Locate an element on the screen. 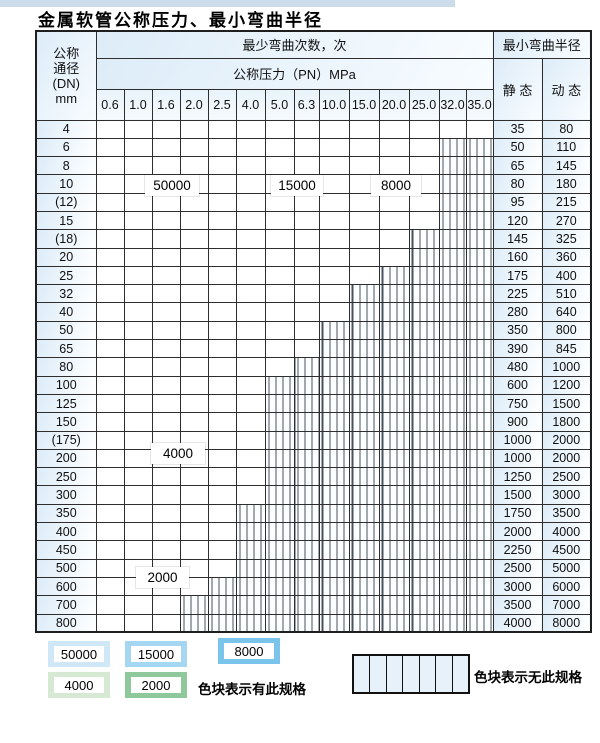  table-row: 80 480 1000 is located at coordinates (313, 367).